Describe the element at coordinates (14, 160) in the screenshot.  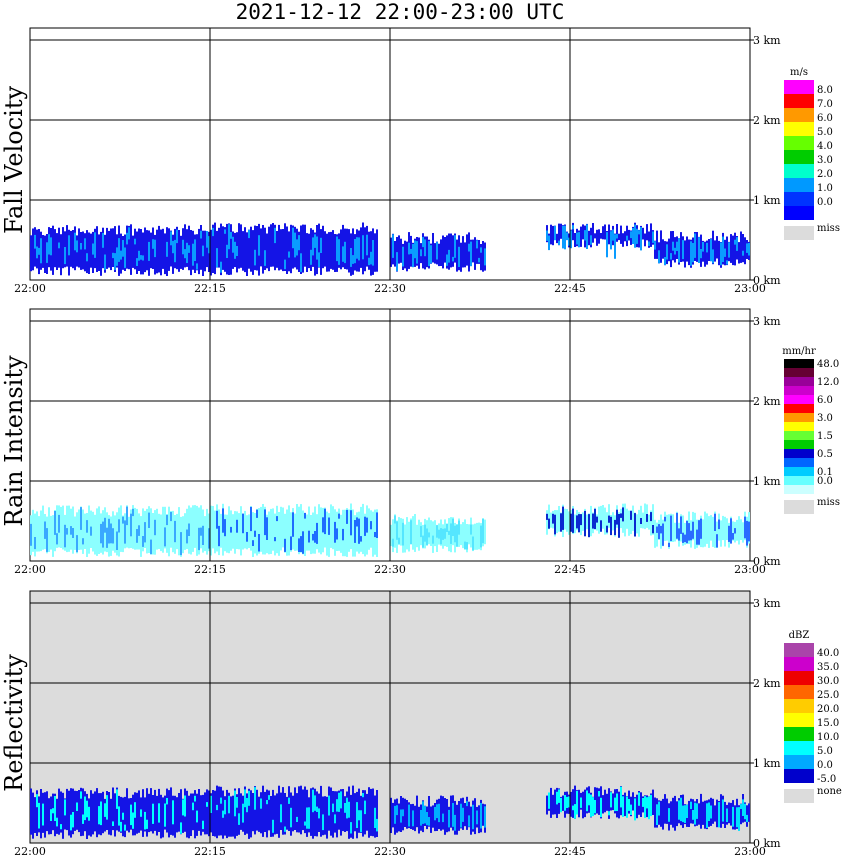
I see `panel-ylabel: Fall Velocity` at that location.